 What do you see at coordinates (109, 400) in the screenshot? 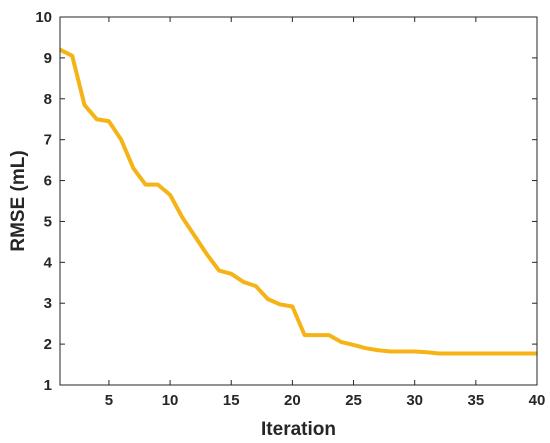
I see `x-tick-label: 5` at bounding box center [109, 400].